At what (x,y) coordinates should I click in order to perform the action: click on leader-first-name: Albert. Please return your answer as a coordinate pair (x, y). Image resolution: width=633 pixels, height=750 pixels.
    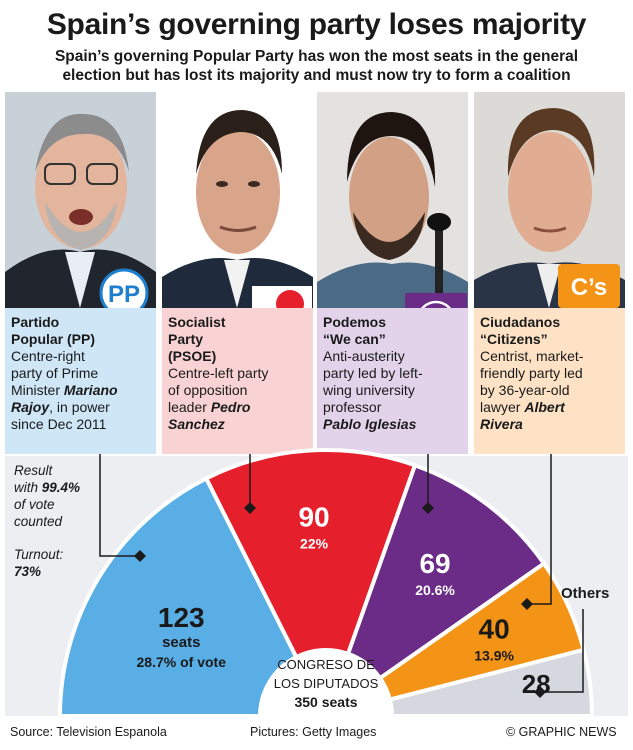
    Looking at the image, I should click on (544, 407).